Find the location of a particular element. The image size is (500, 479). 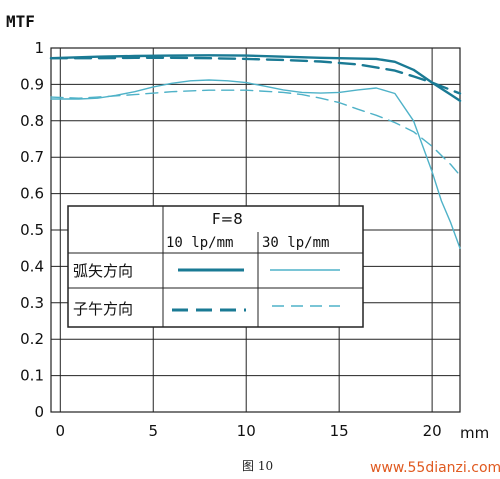

x-tick-label: 20 is located at coordinates (432, 431).